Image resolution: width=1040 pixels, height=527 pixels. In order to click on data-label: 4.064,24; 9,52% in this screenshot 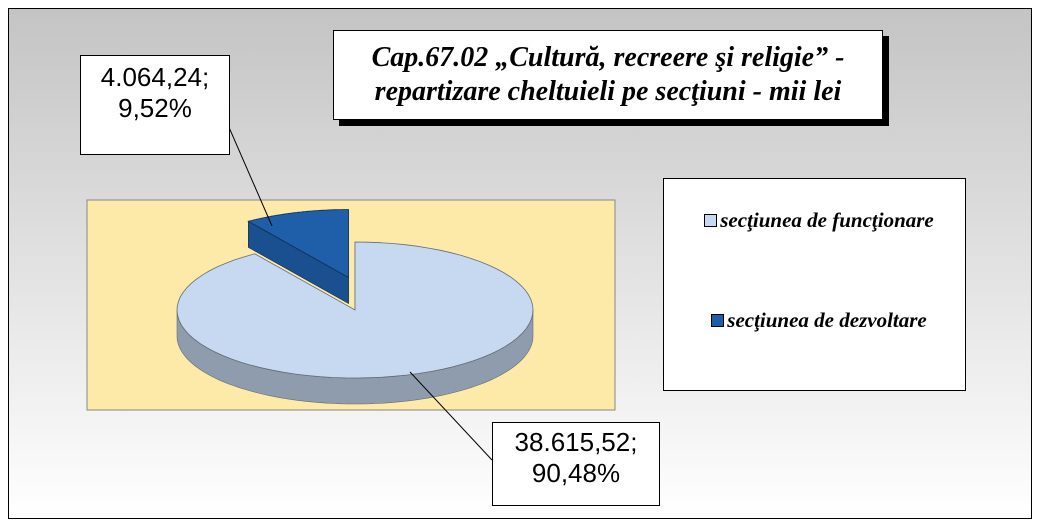, I will do `click(155, 105)`.